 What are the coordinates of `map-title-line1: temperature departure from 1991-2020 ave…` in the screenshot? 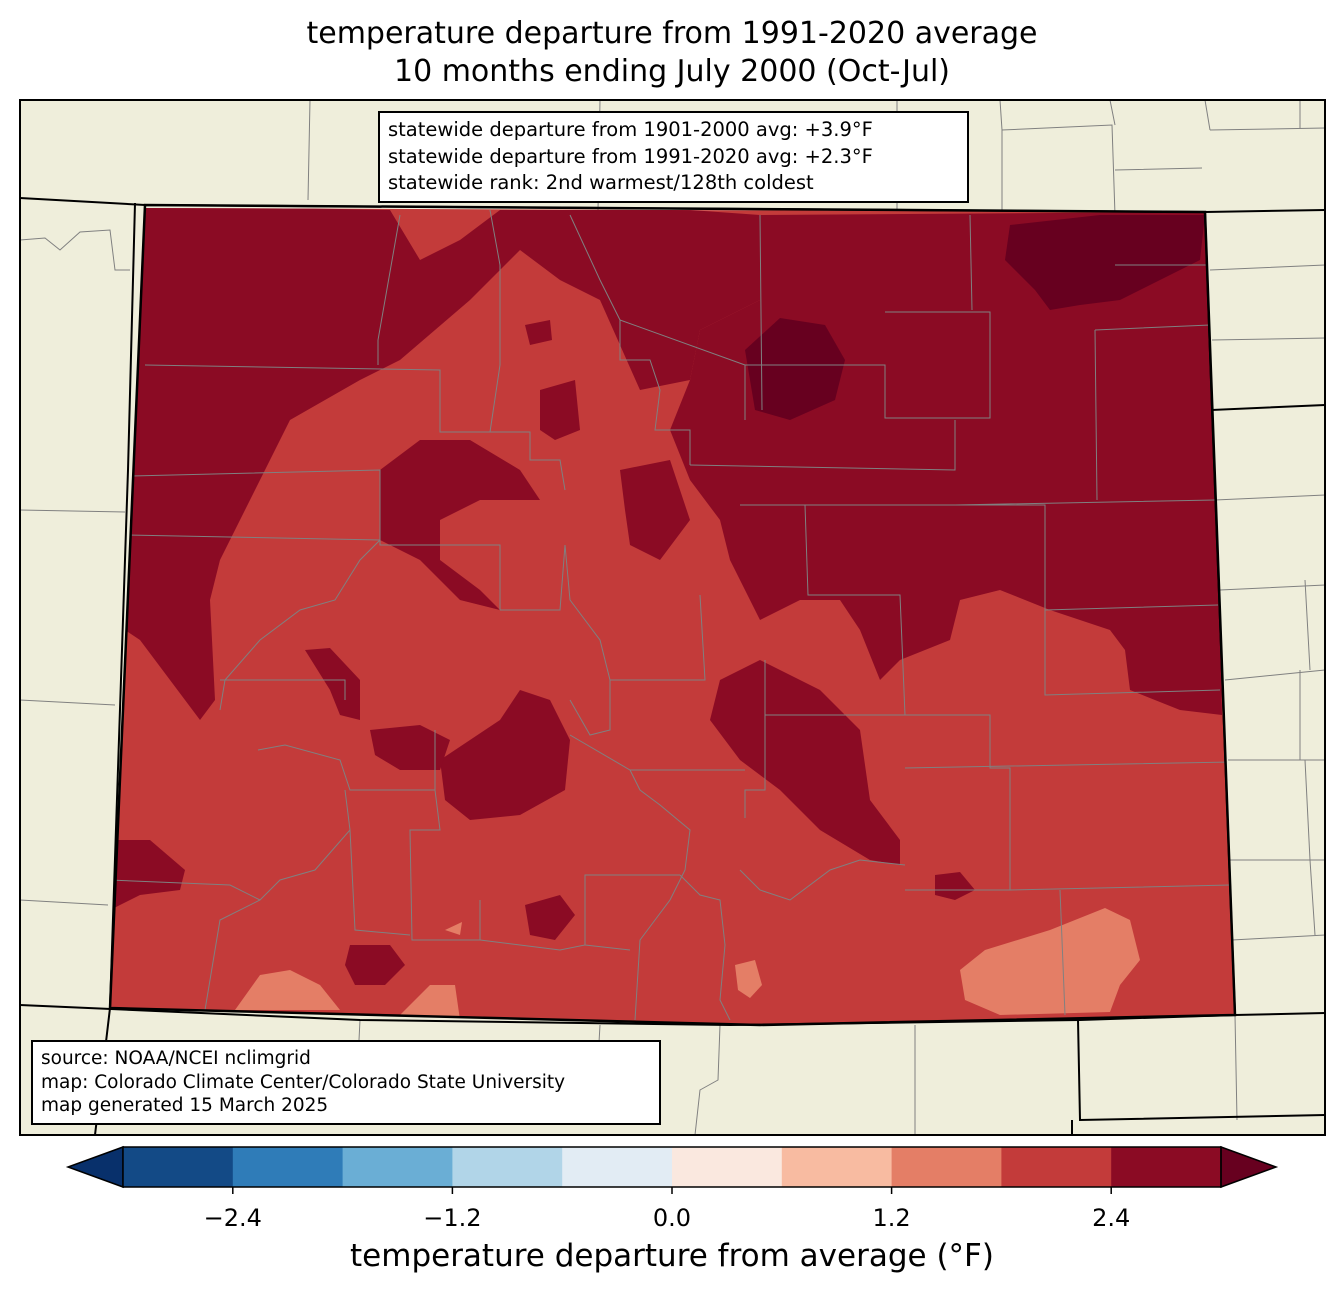 It's located at (672, 33).